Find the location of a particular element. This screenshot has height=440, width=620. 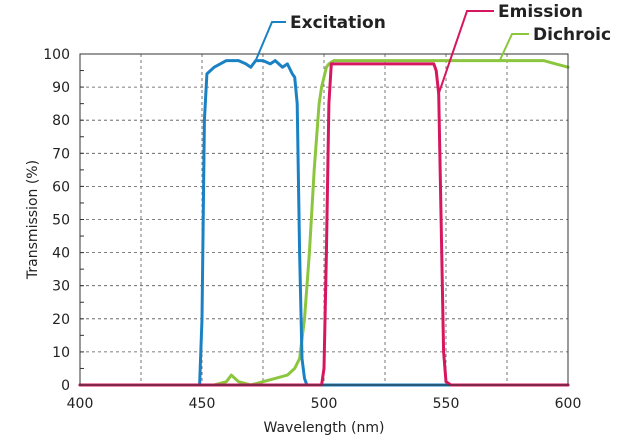

y-tick-label: 30 is located at coordinates (61, 287).